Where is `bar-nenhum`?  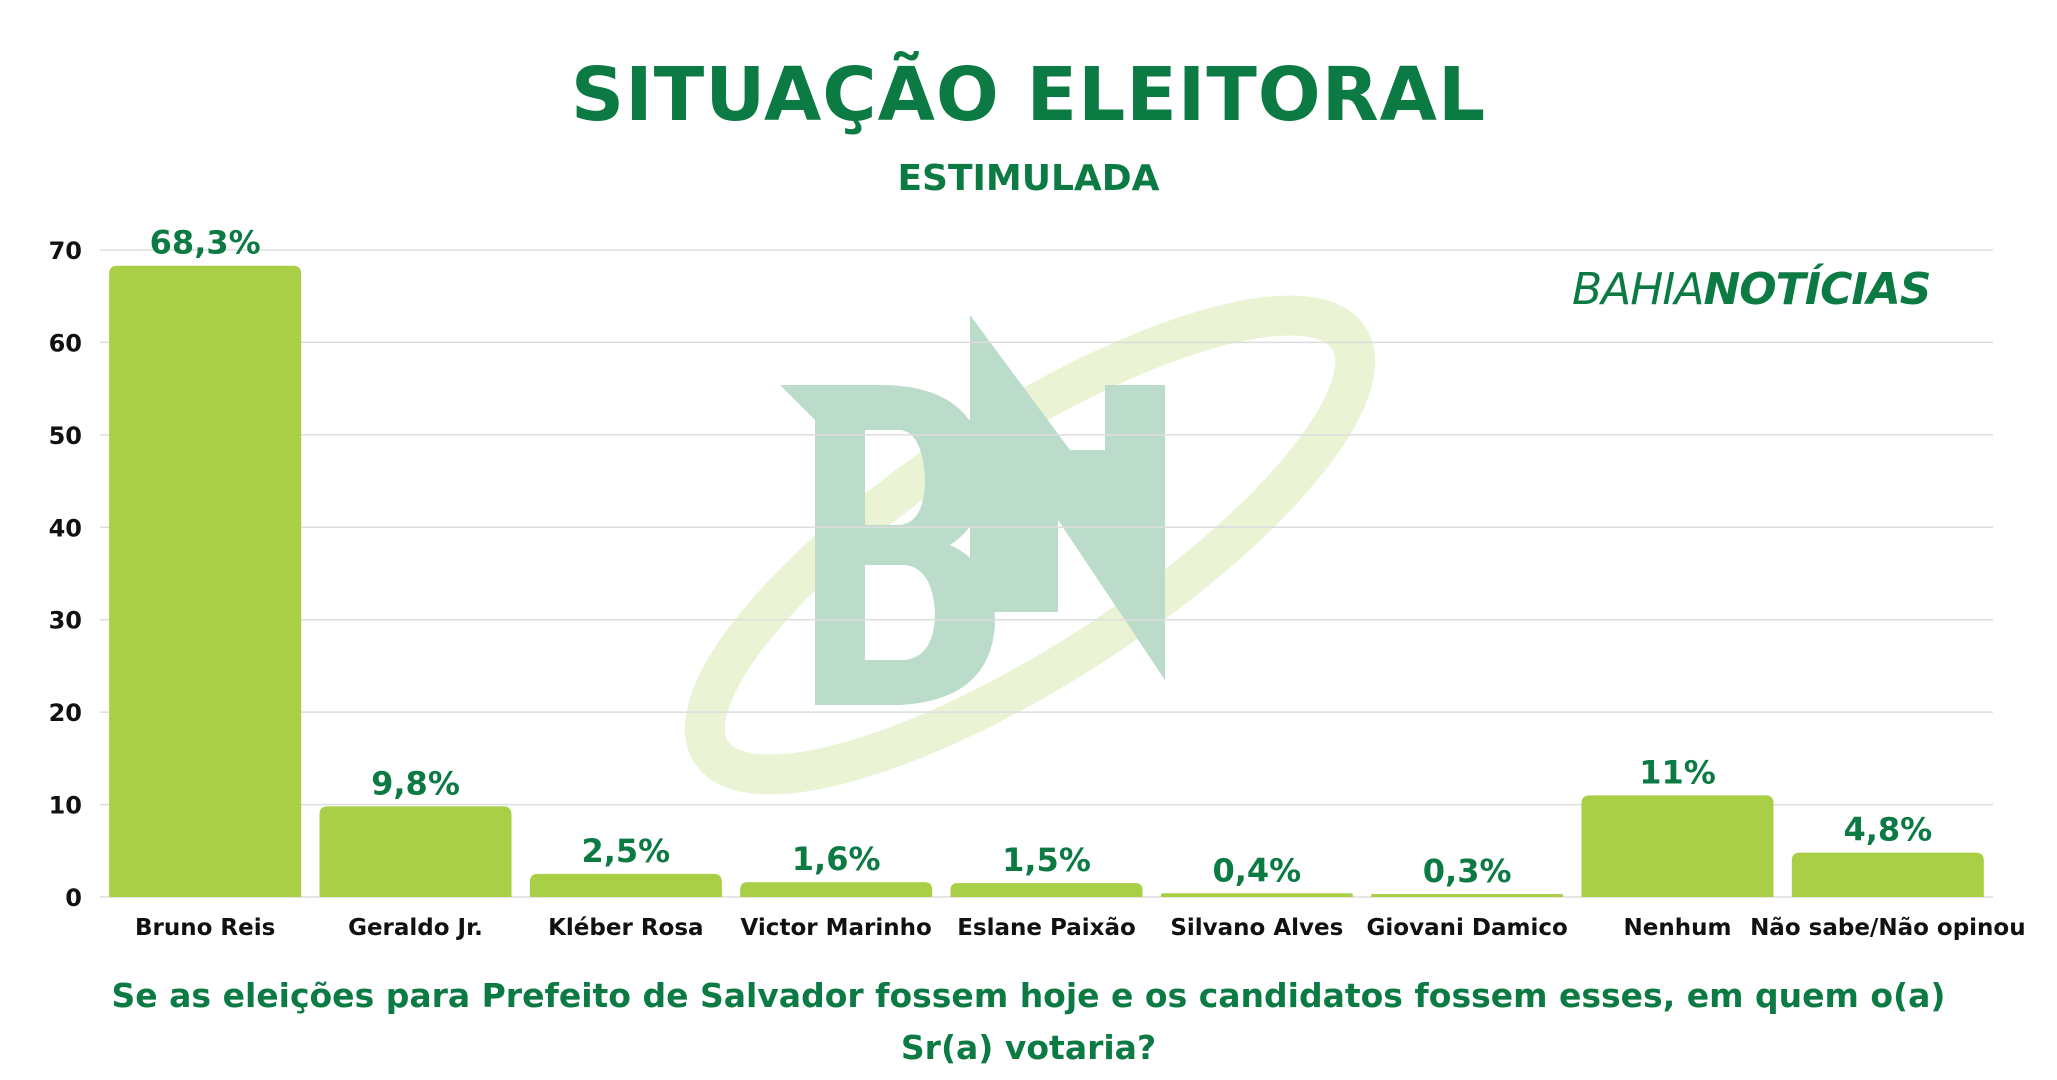 bar-nenhum is located at coordinates (1677, 846).